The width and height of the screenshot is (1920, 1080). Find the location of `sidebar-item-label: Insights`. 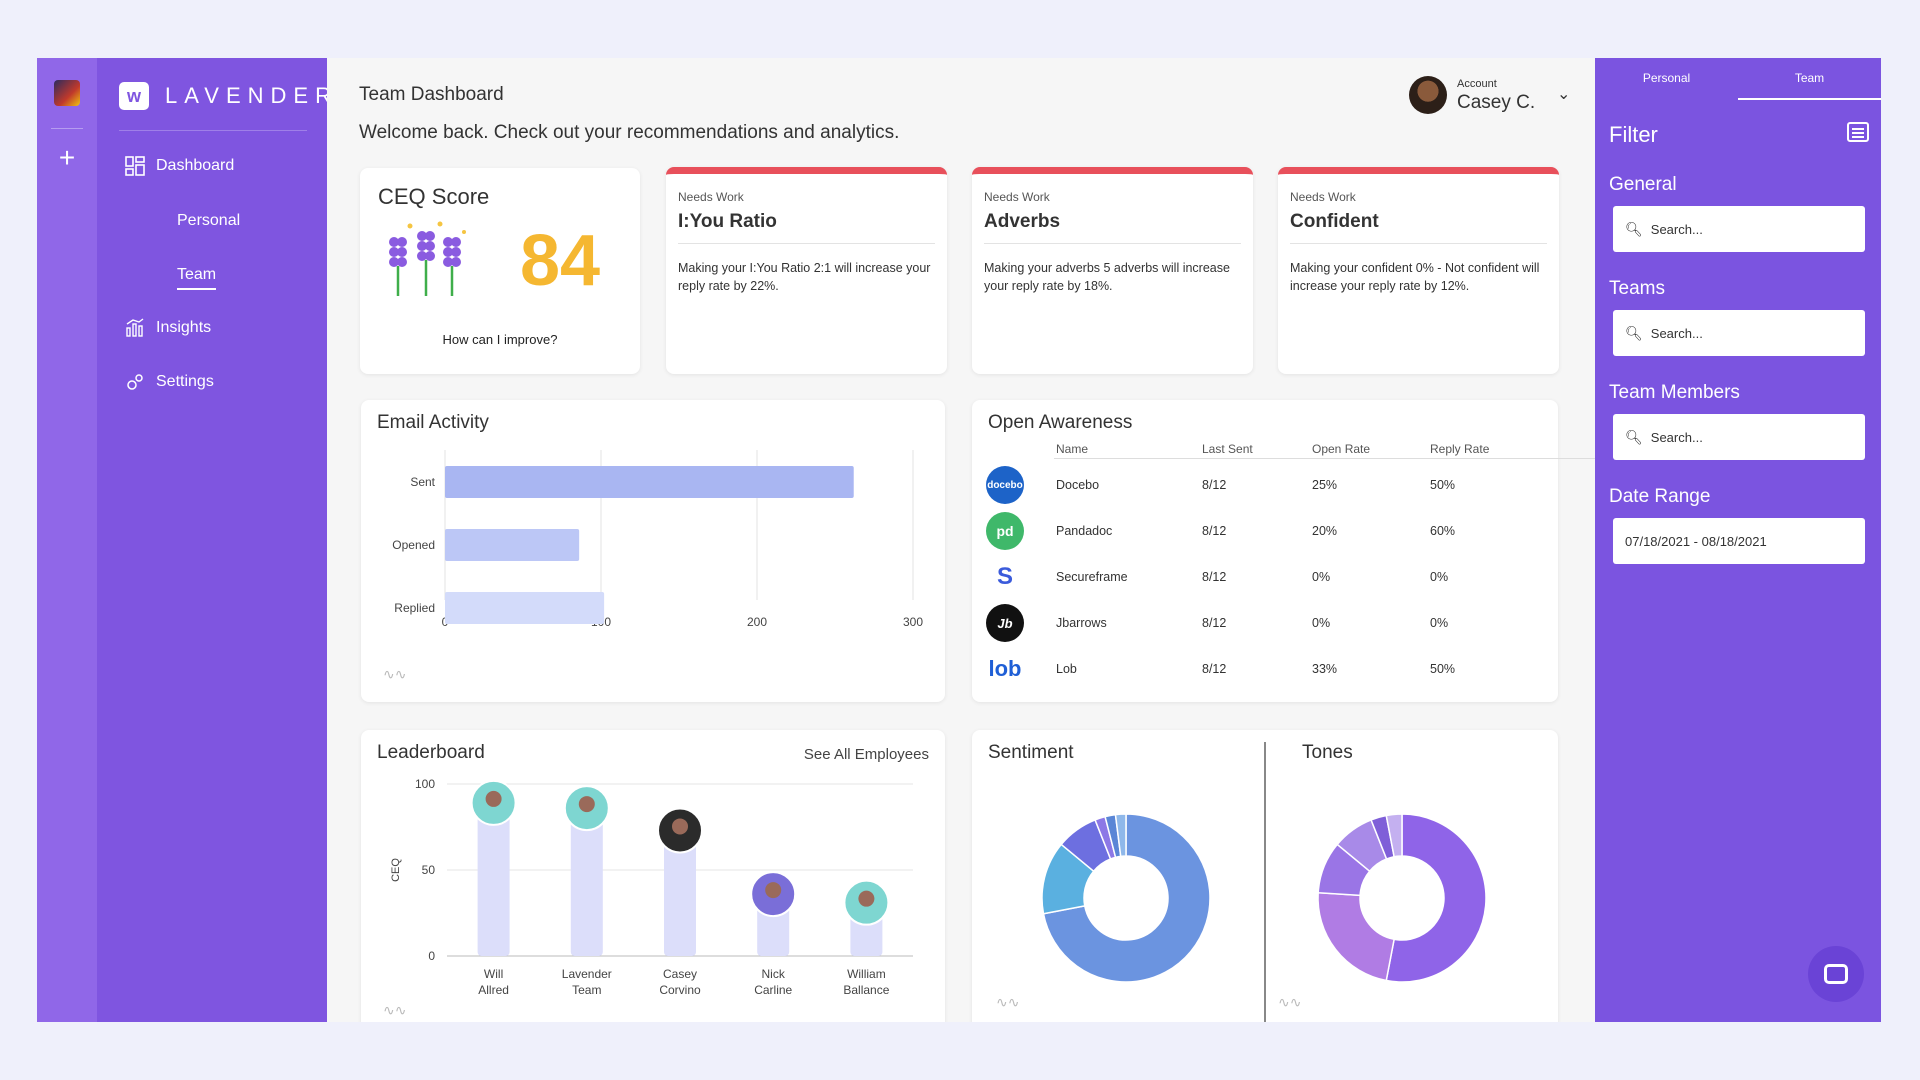

sidebar-item-label: Insights is located at coordinates (184, 327).